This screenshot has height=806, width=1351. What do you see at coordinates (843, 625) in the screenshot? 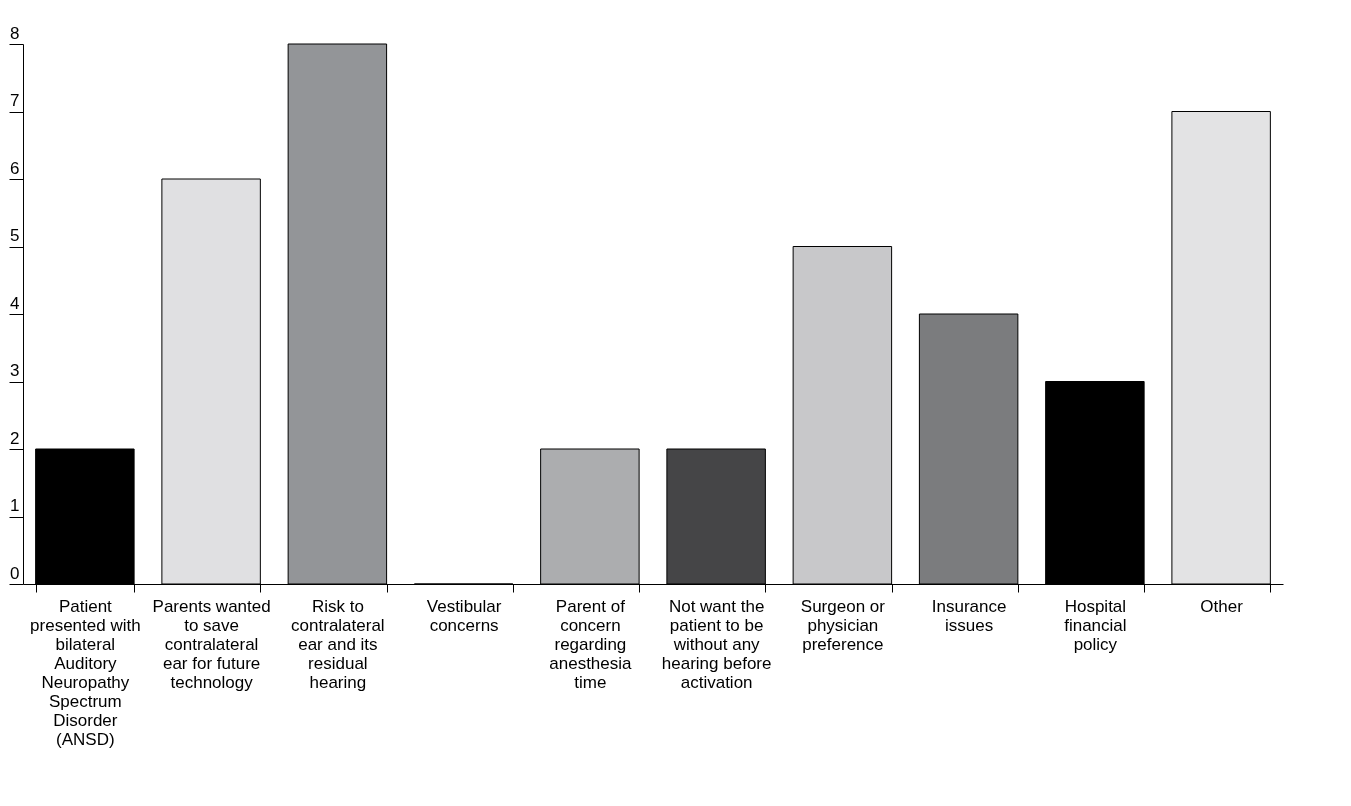
I see `x-tick-label: Surgeon or physician preference` at bounding box center [843, 625].